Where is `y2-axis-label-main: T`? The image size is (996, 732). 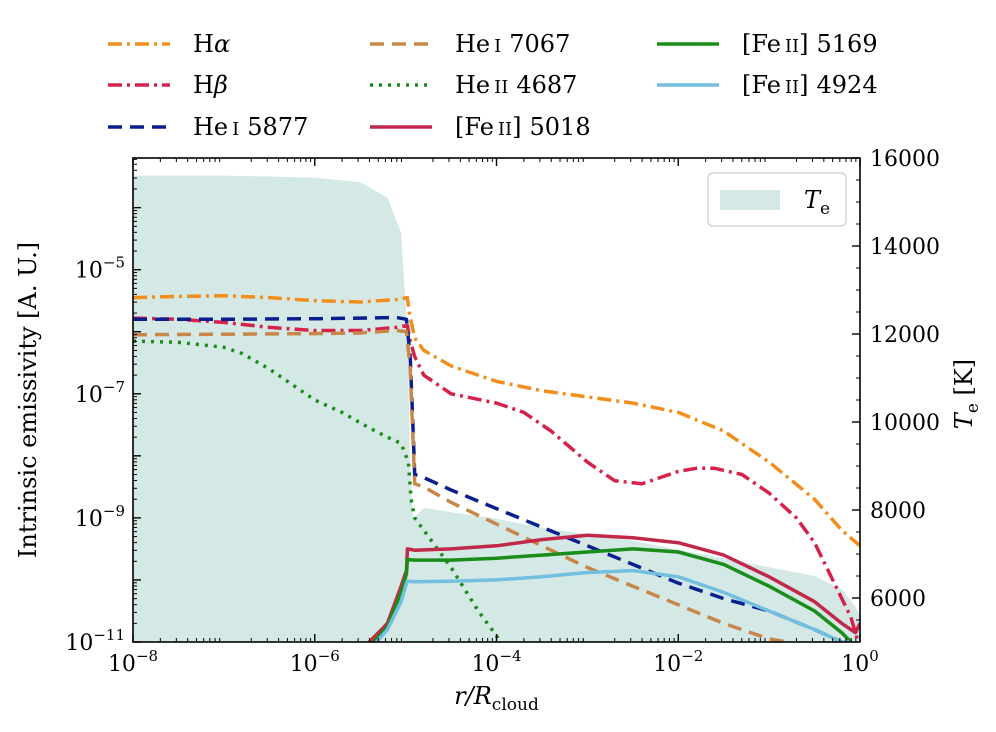
y2-axis-label-main: T is located at coordinates (964, 420).